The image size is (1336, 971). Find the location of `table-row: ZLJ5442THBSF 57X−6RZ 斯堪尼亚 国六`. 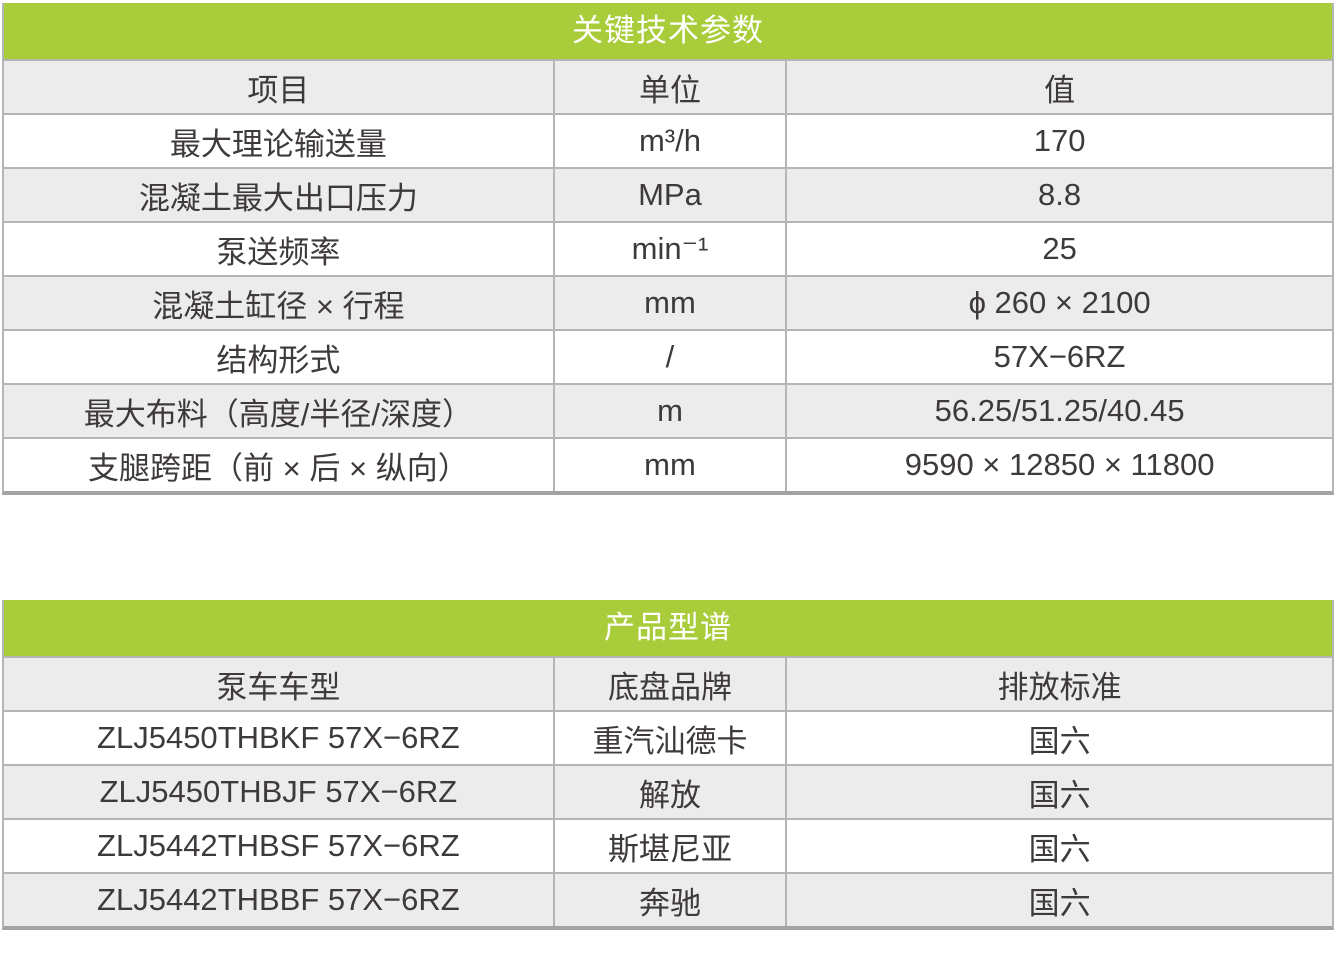

table-row: ZLJ5442THBSF 57X−6RZ 斯堪尼亚 国六 is located at coordinates (668, 846).